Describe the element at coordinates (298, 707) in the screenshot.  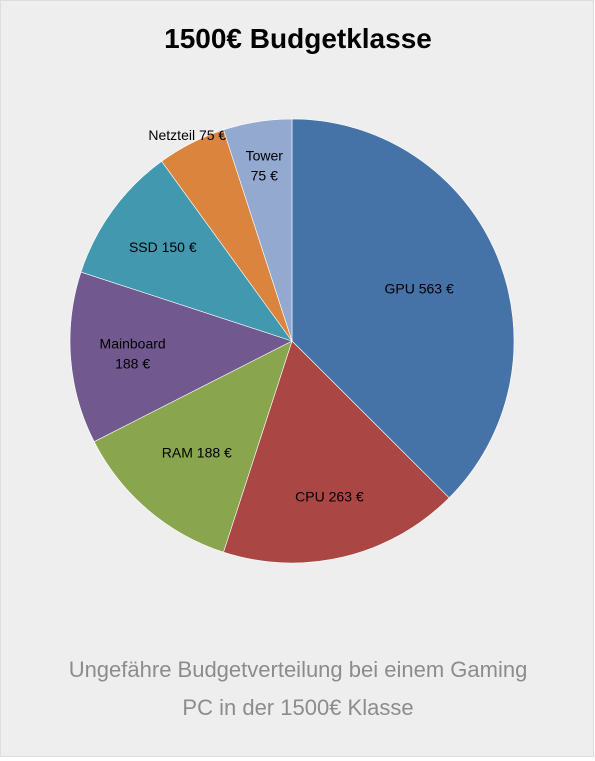
I see `caption-line-2: PC in der 1500€ Klasse` at that location.